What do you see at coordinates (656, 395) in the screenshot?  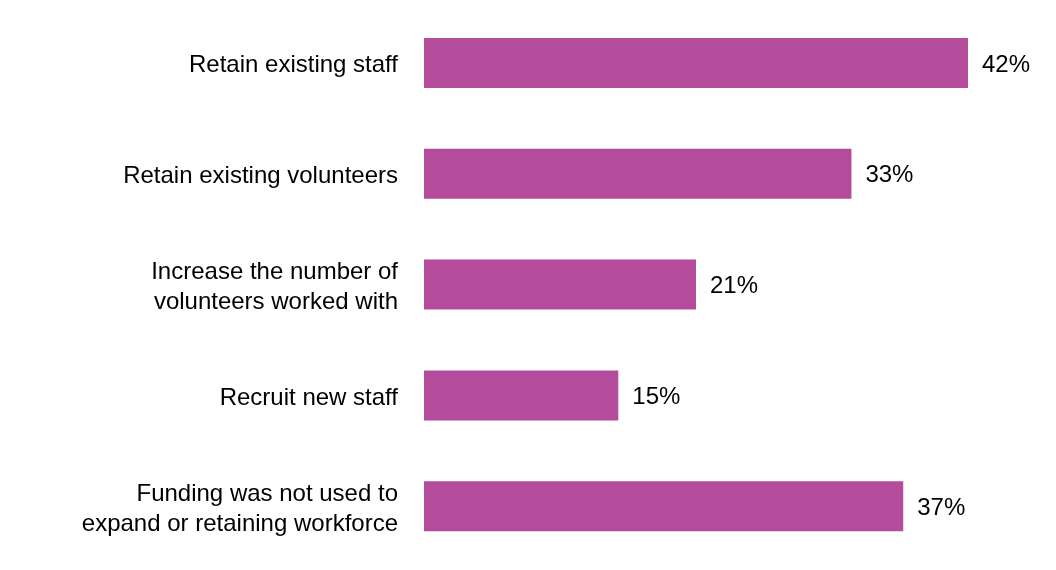 I see `data-label: 15%` at bounding box center [656, 395].